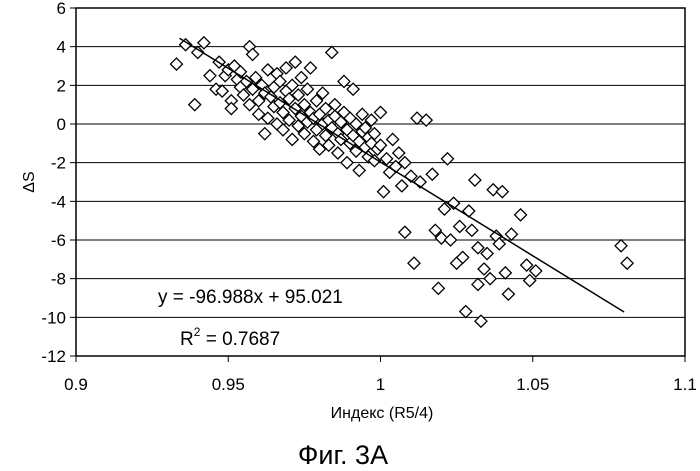  Describe the element at coordinates (61, 124) in the screenshot. I see `y-tick-label: 0` at that location.